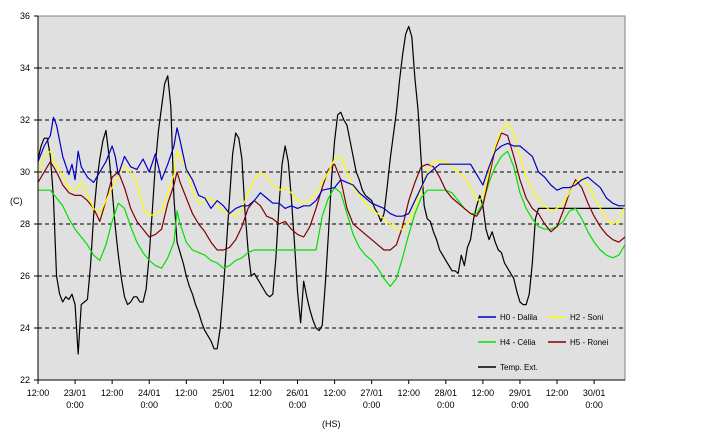 The height and width of the screenshot is (441, 701). Describe the element at coordinates (371, 393) in the screenshot. I see `x-tick-label-9: 27/01` at that location.